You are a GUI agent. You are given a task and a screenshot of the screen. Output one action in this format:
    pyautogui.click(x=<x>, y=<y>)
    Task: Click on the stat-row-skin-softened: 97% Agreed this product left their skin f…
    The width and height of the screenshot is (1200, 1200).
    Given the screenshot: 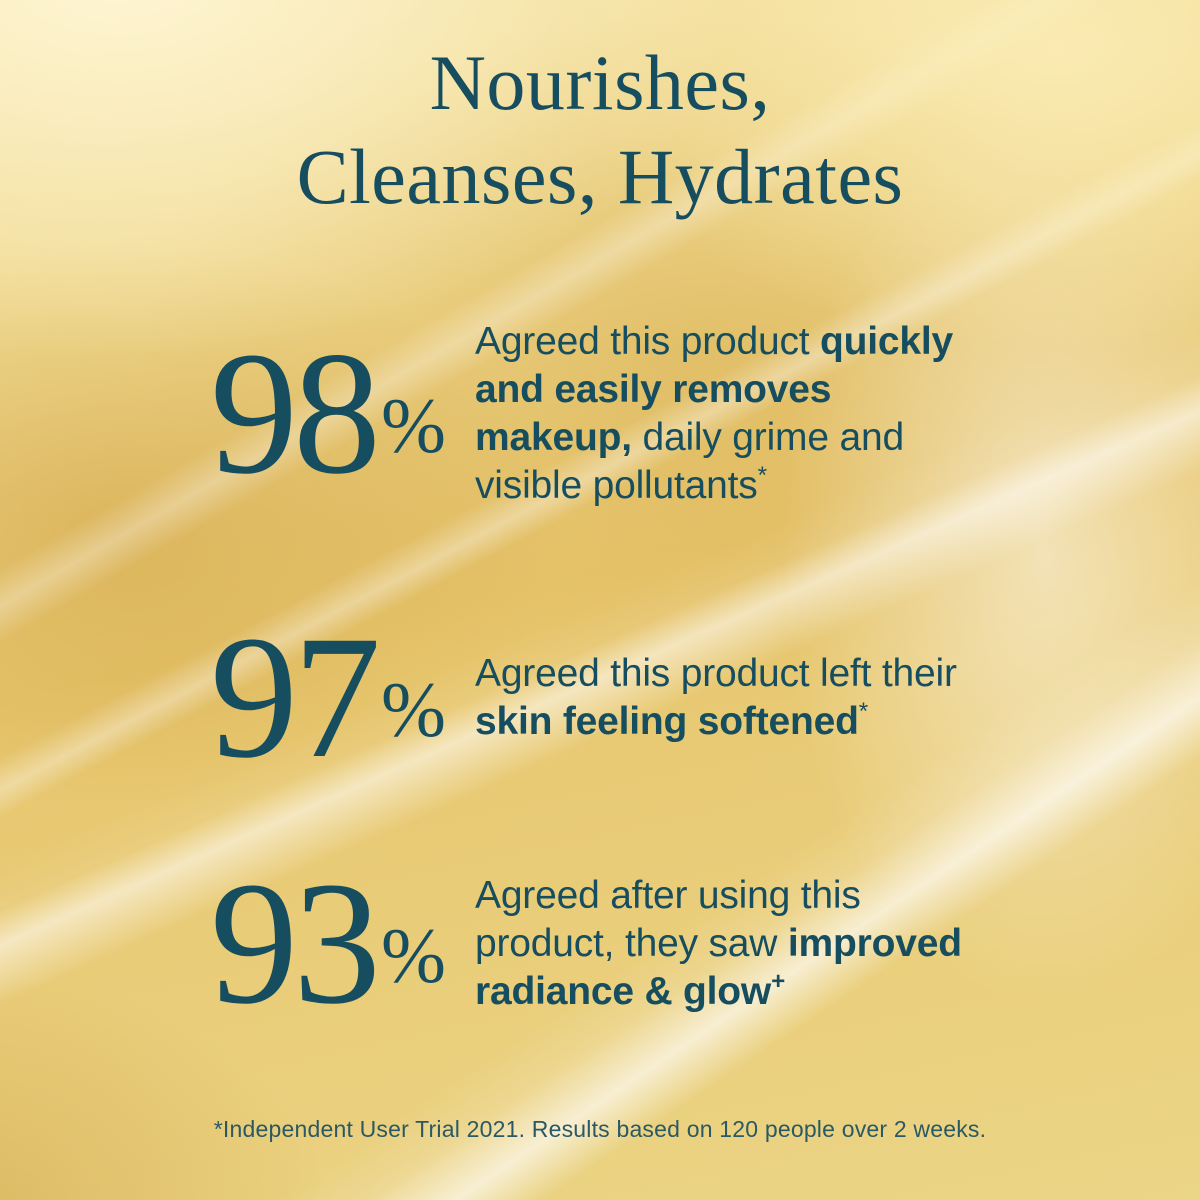 What is the action you would take?
    pyautogui.click(x=645, y=698)
    